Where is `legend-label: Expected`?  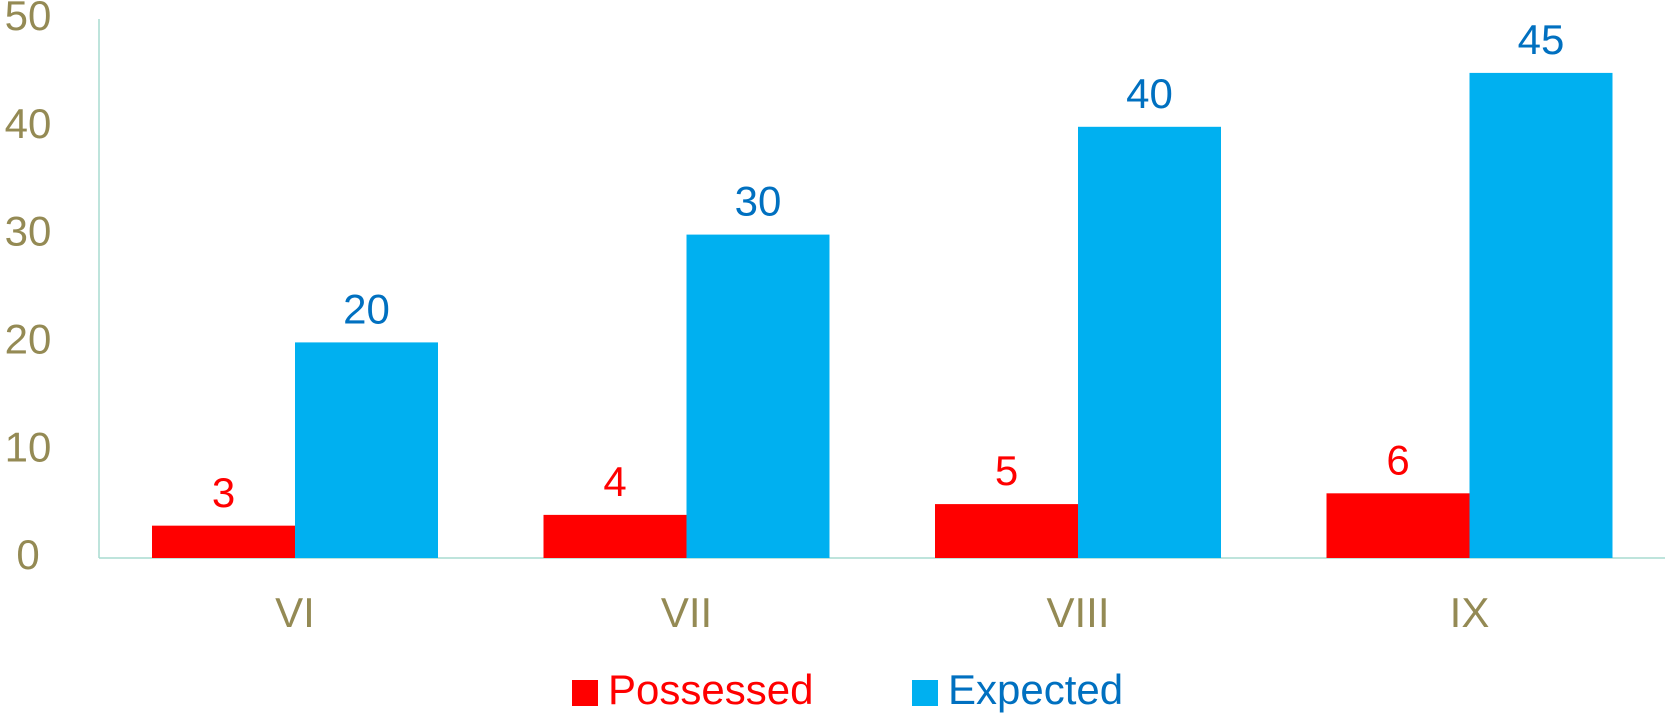 legend-label: Expected is located at coordinates (1035, 689).